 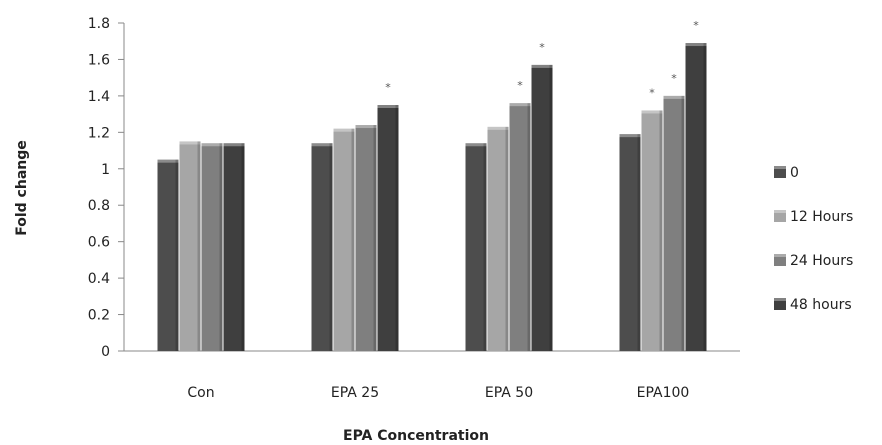 I want to click on legend-label: 24 Hours, so click(x=821, y=261).